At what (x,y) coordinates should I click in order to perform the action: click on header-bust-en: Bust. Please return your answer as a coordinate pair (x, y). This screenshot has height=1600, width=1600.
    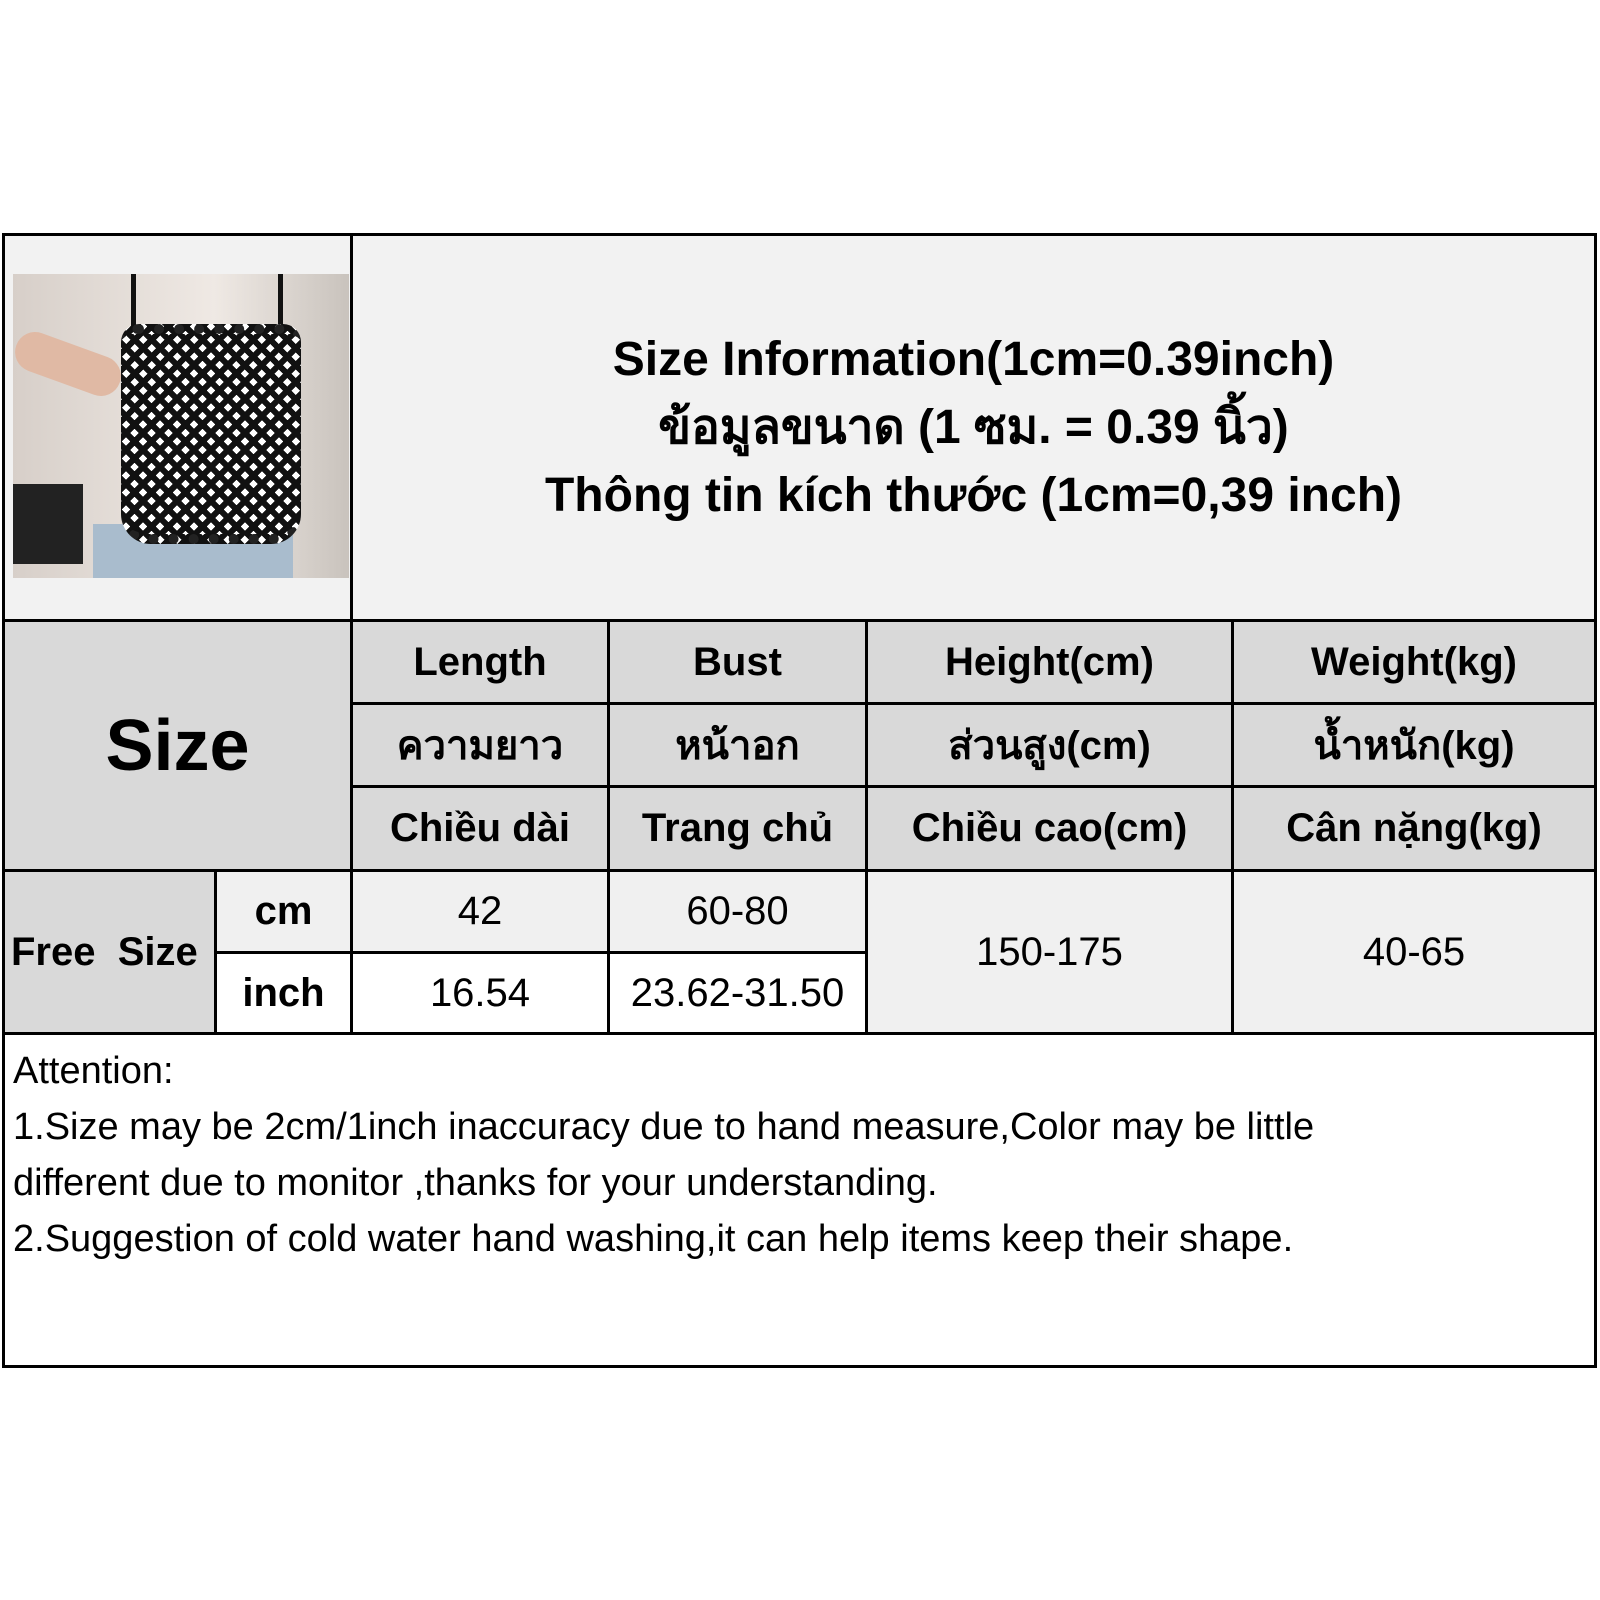
    Looking at the image, I should click on (737, 662).